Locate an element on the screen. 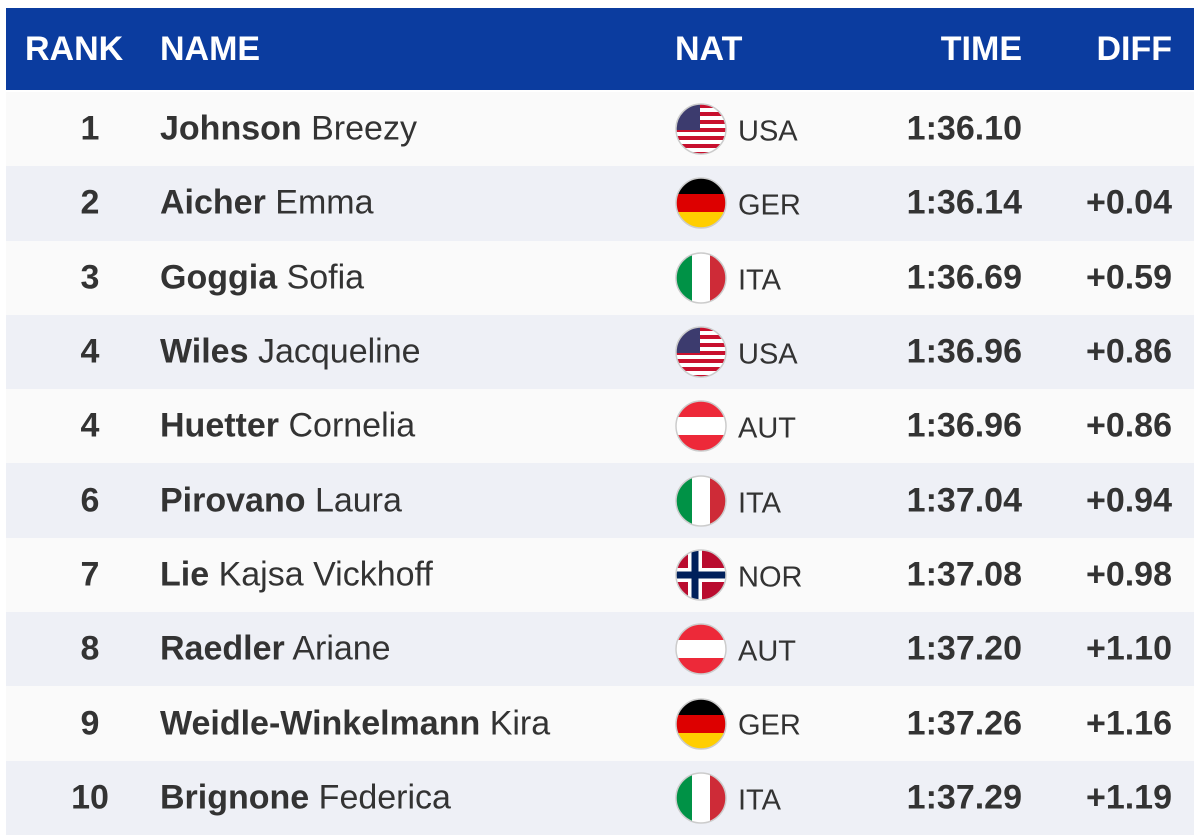 The width and height of the screenshot is (1200, 835). diff: +1.19 is located at coordinates (1128, 797).